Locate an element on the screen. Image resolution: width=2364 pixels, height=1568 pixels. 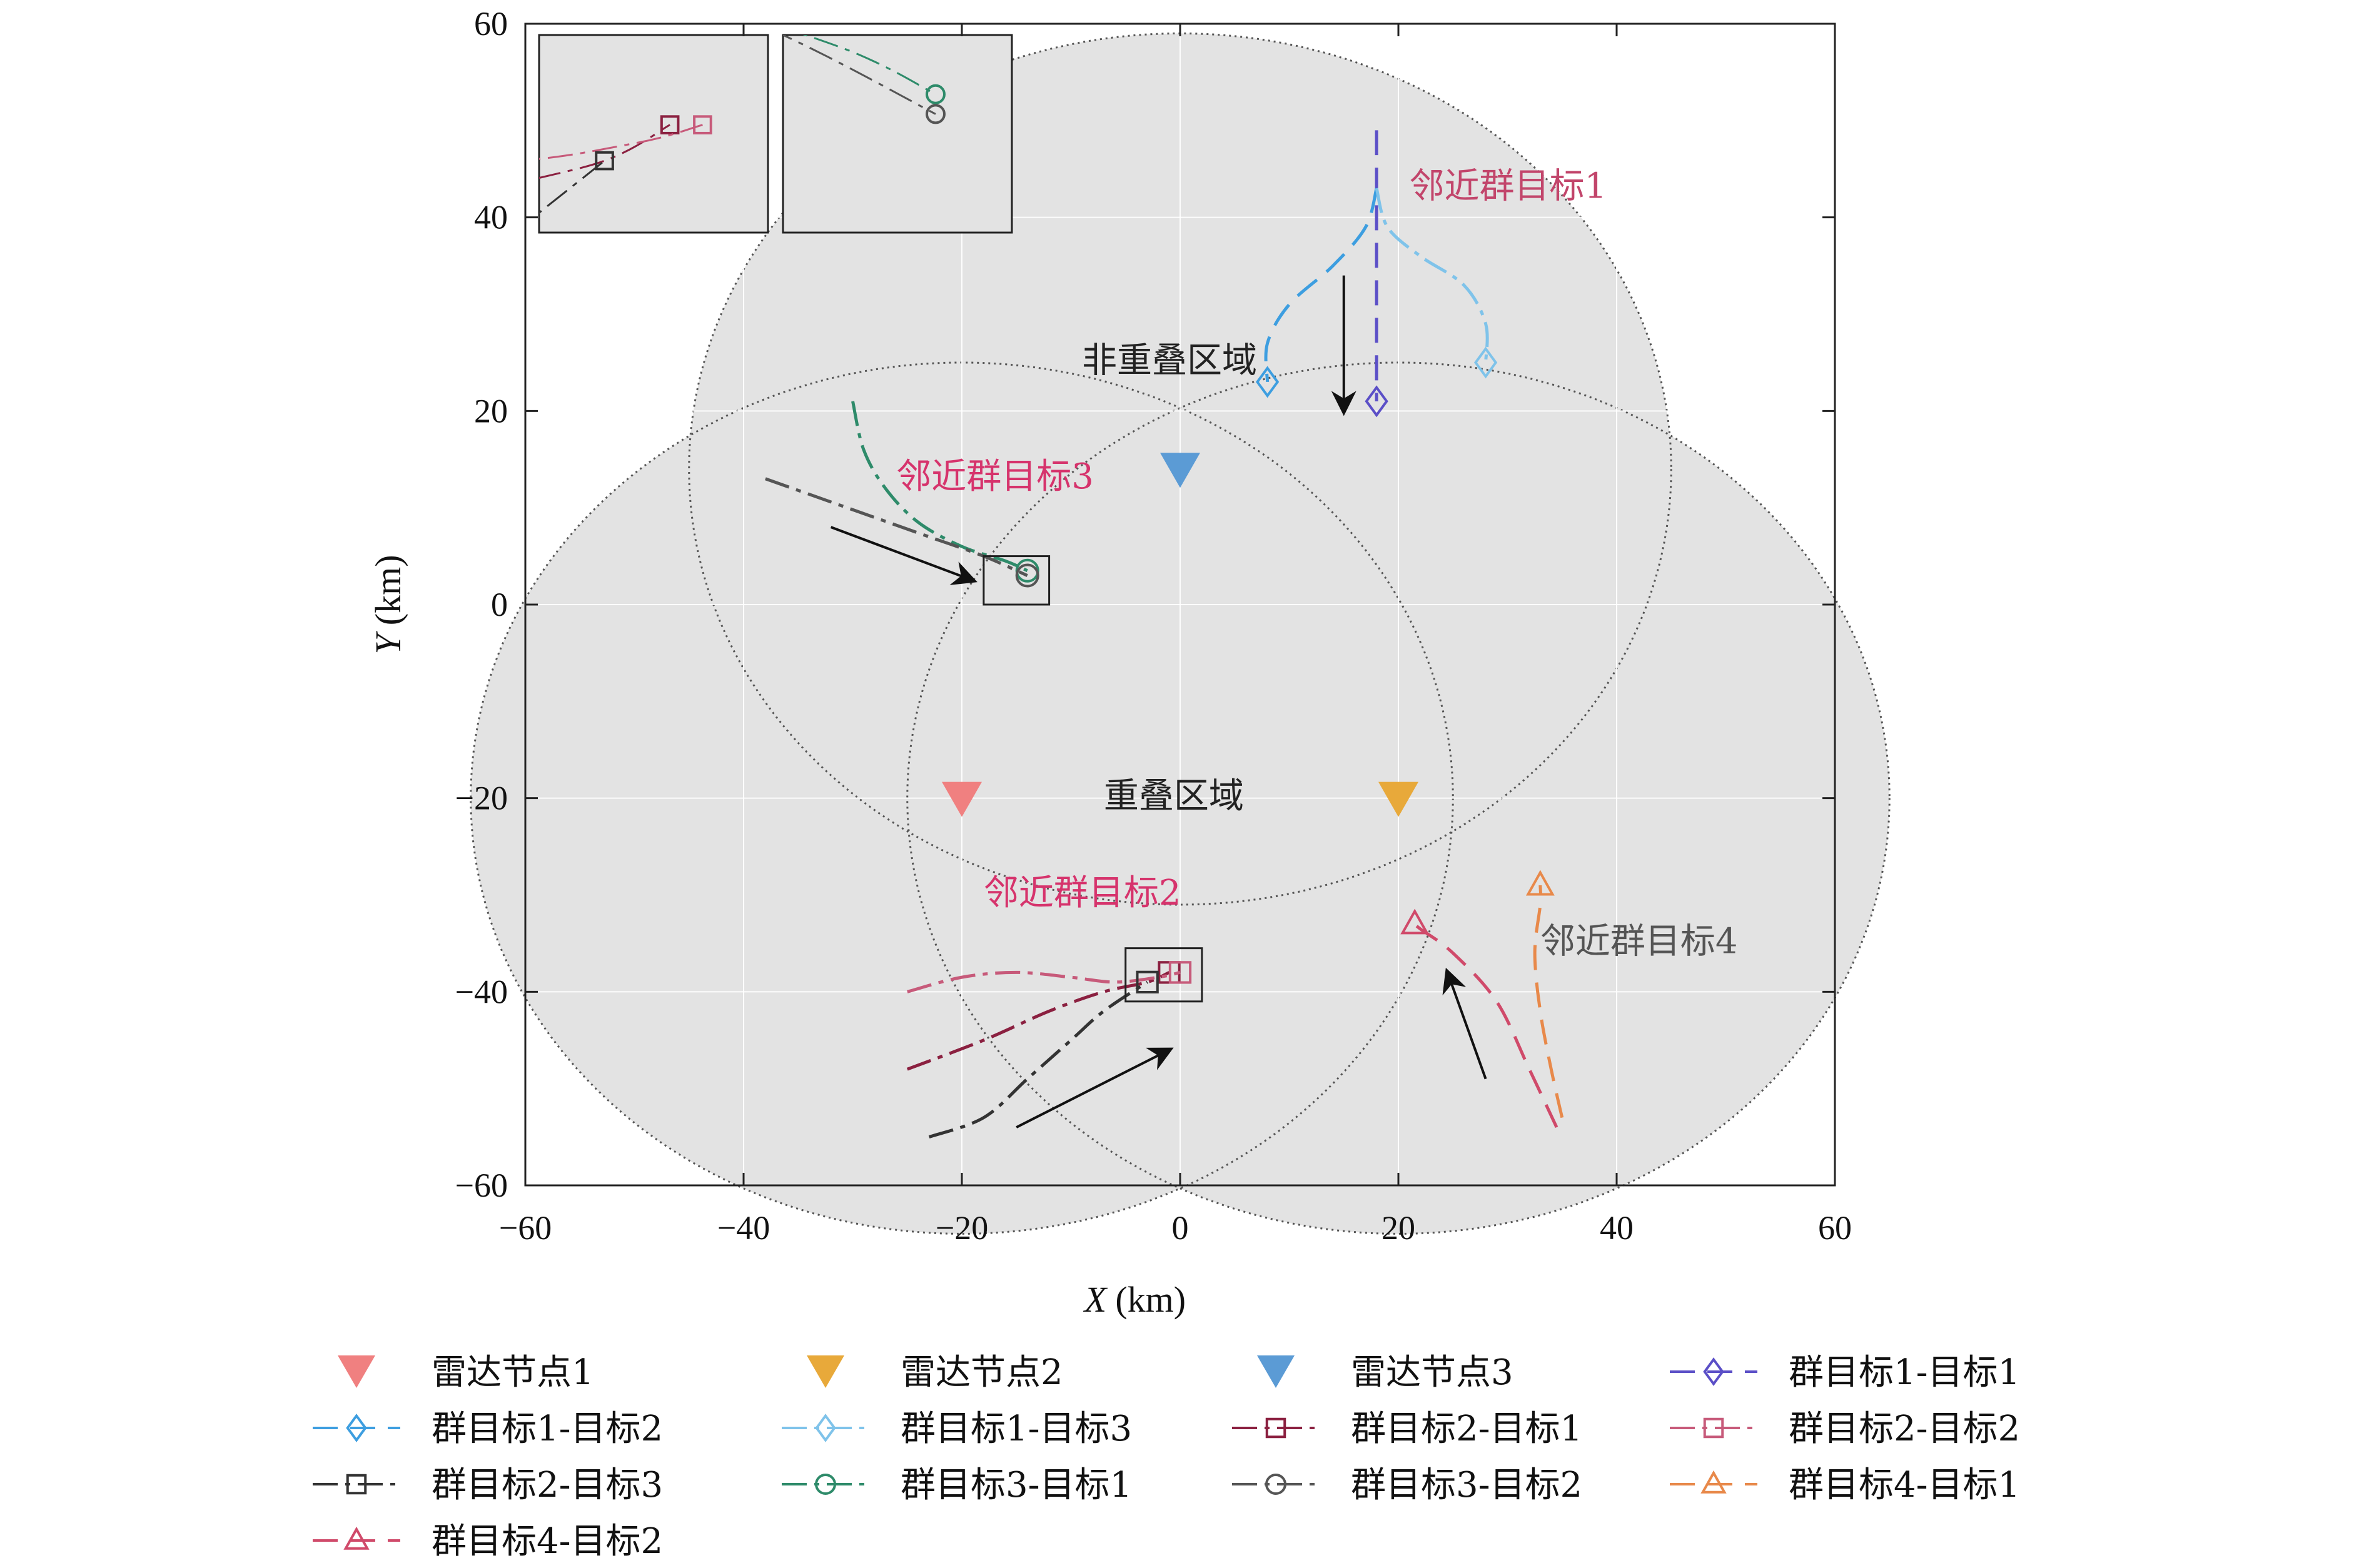
x-tick-label: −20 is located at coordinates (962, 1228).